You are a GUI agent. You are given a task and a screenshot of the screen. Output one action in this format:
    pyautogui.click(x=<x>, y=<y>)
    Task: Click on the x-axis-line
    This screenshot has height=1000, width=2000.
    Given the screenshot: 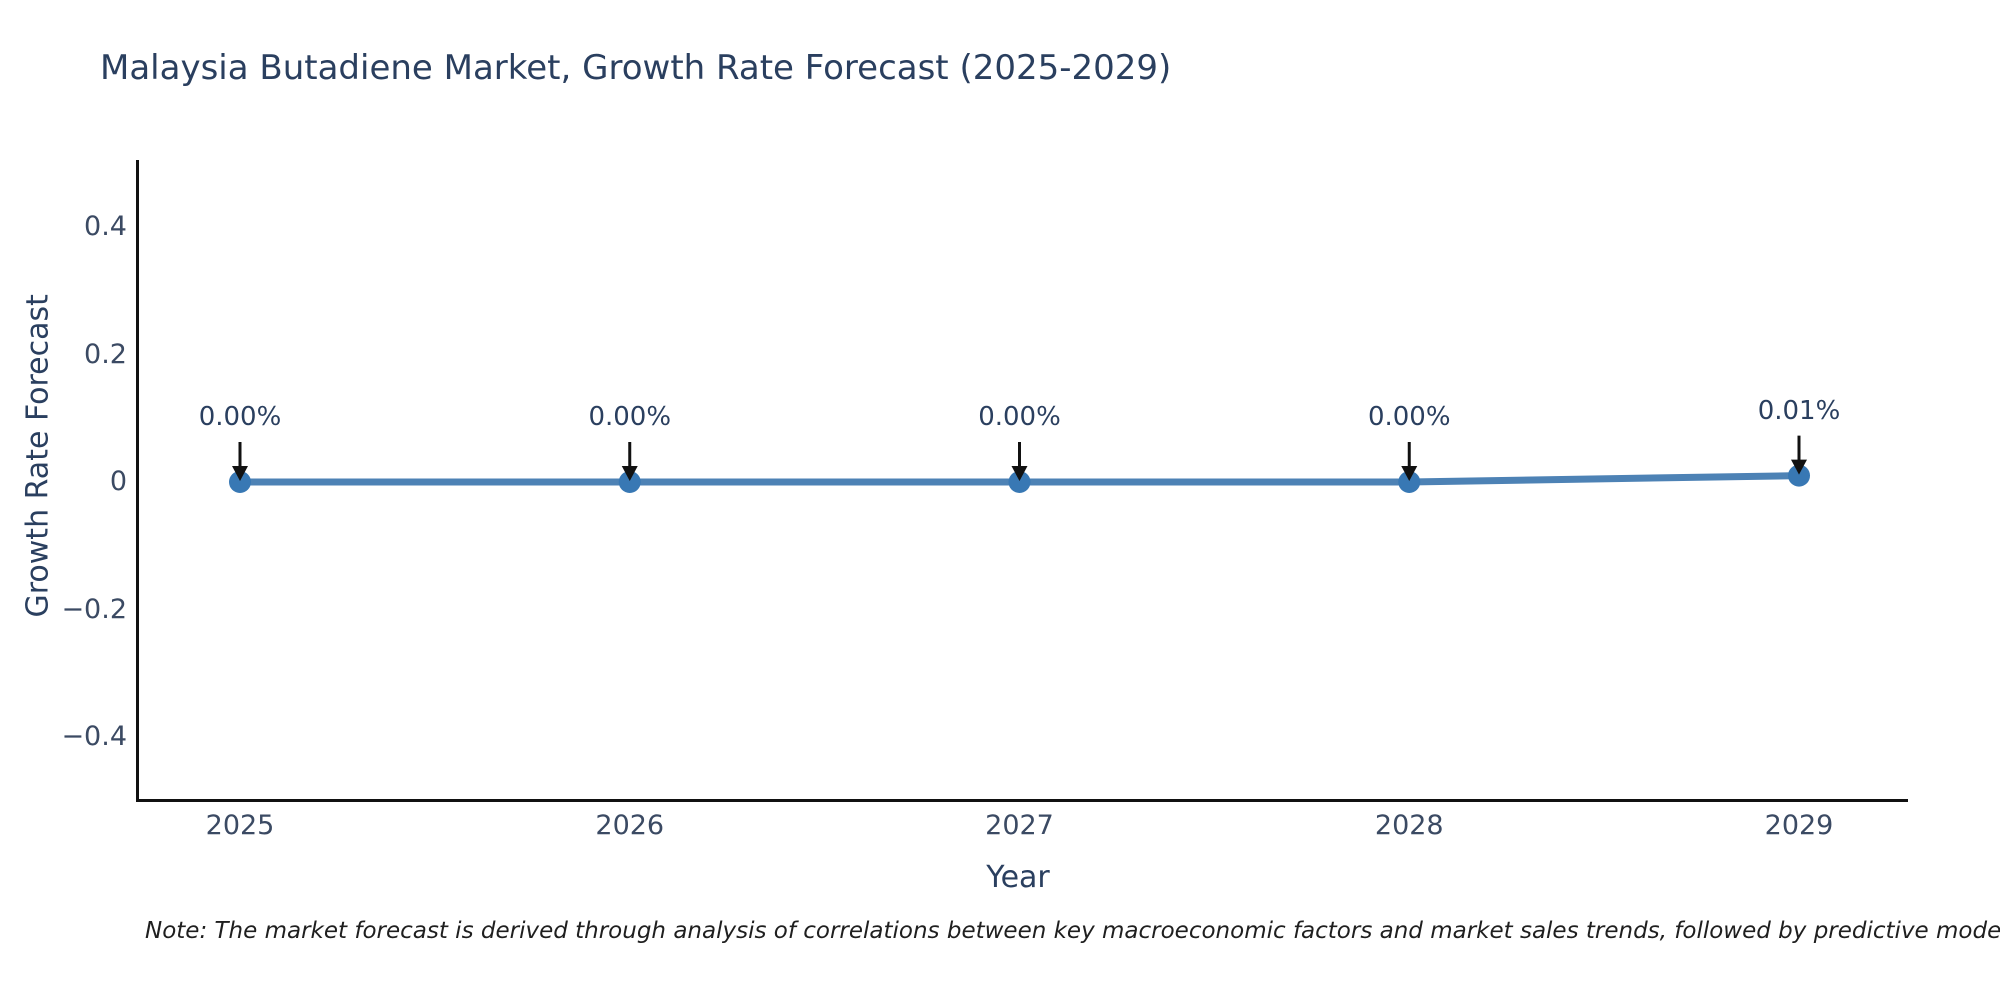 What is the action you would take?
    pyautogui.click(x=1022, y=800)
    